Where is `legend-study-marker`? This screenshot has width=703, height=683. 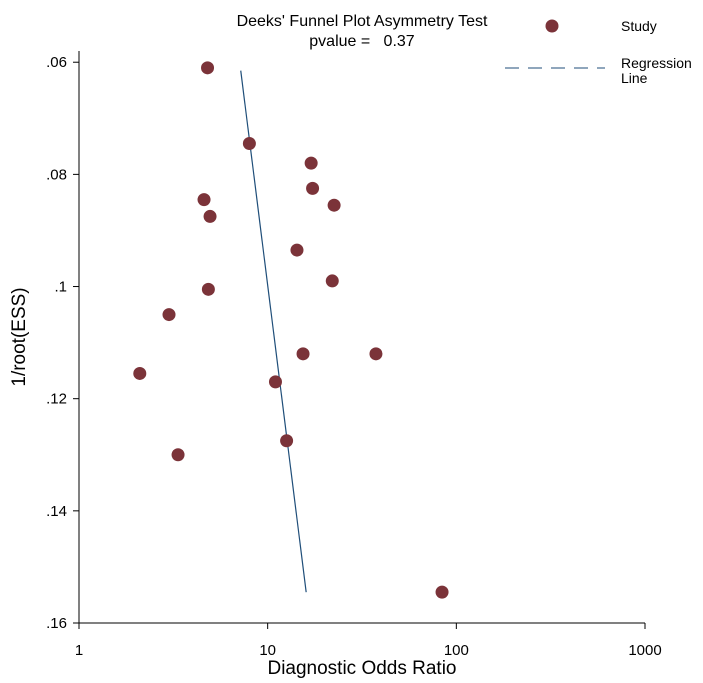 legend-study-marker is located at coordinates (552, 26).